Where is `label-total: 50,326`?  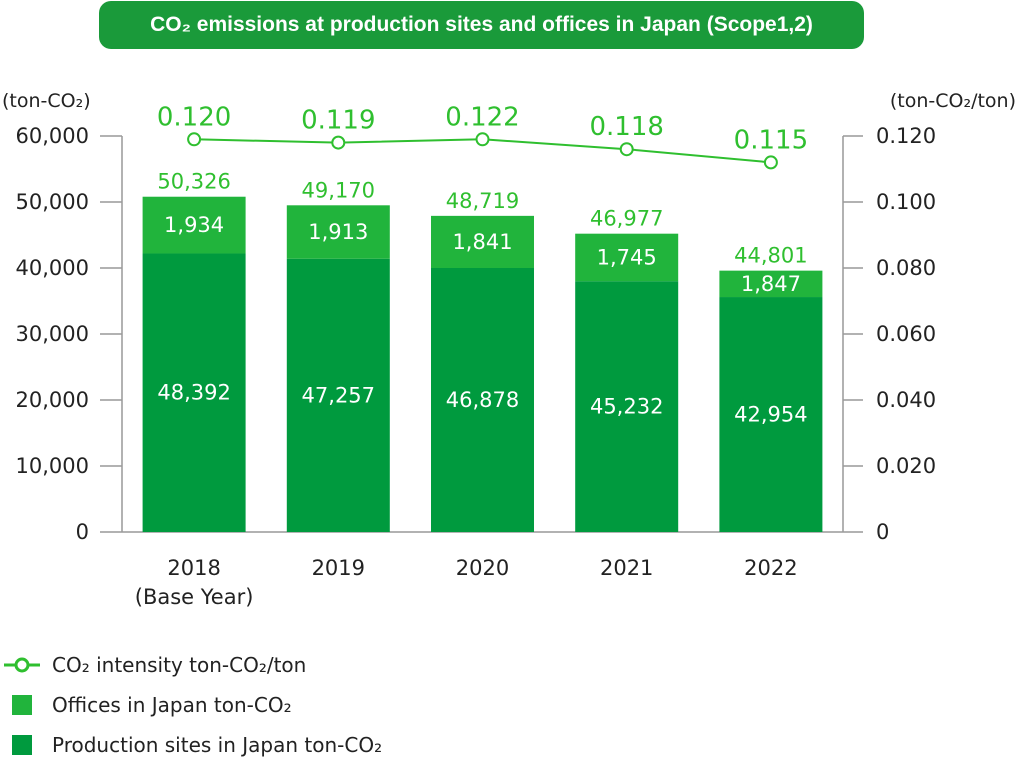
label-total: 50,326 is located at coordinates (193, 182).